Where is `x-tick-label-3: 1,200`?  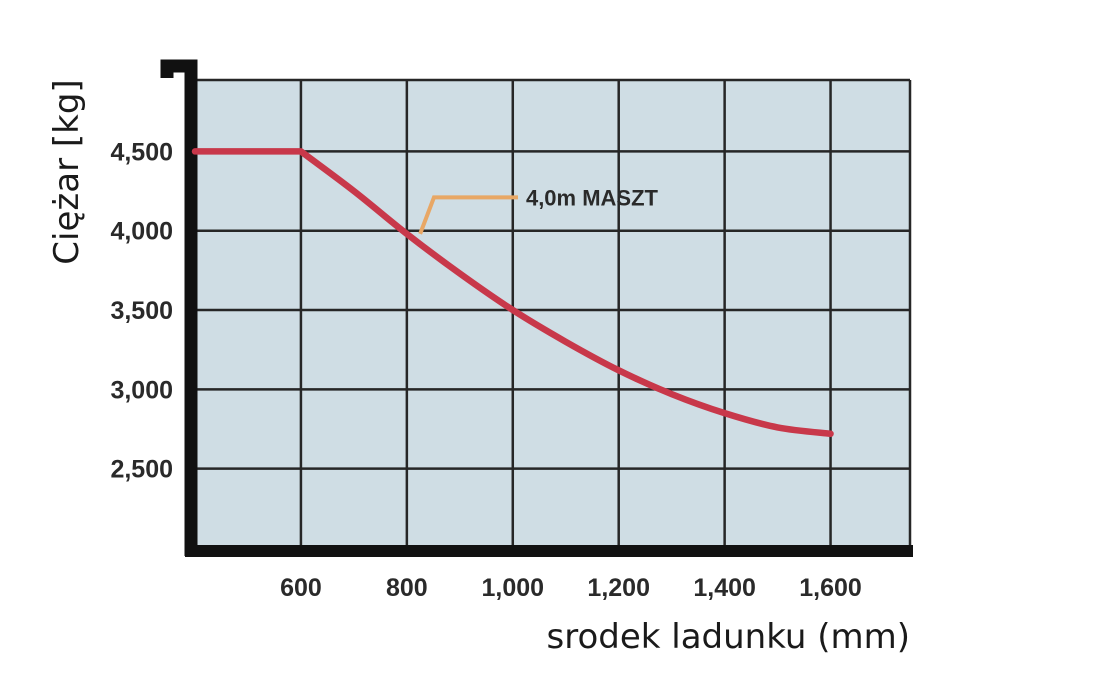
x-tick-label-3: 1,200 is located at coordinates (618, 588).